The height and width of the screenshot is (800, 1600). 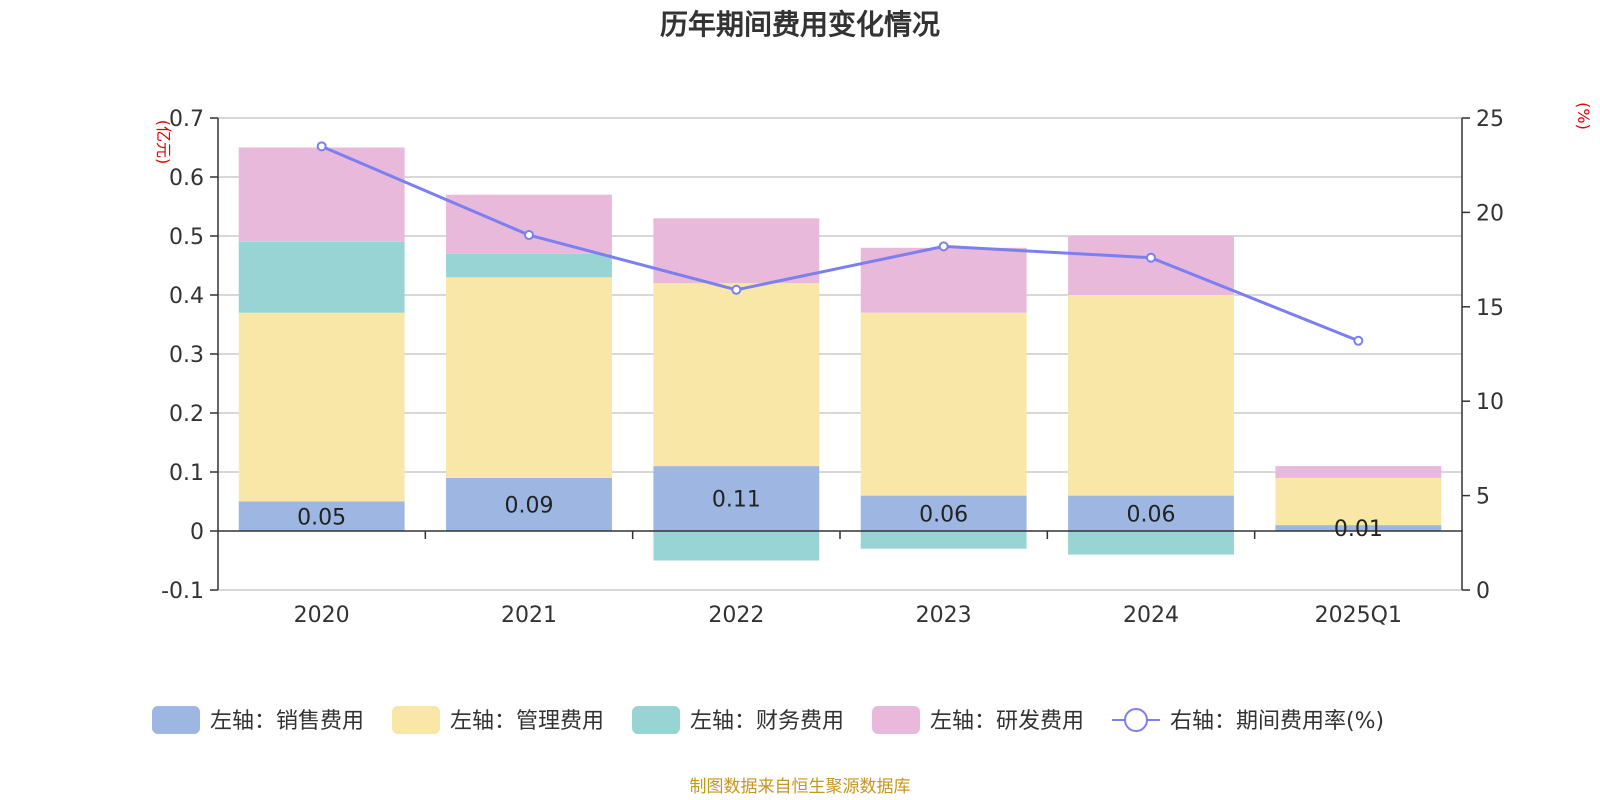 I want to click on data-label: 0.09, so click(x=529, y=505).